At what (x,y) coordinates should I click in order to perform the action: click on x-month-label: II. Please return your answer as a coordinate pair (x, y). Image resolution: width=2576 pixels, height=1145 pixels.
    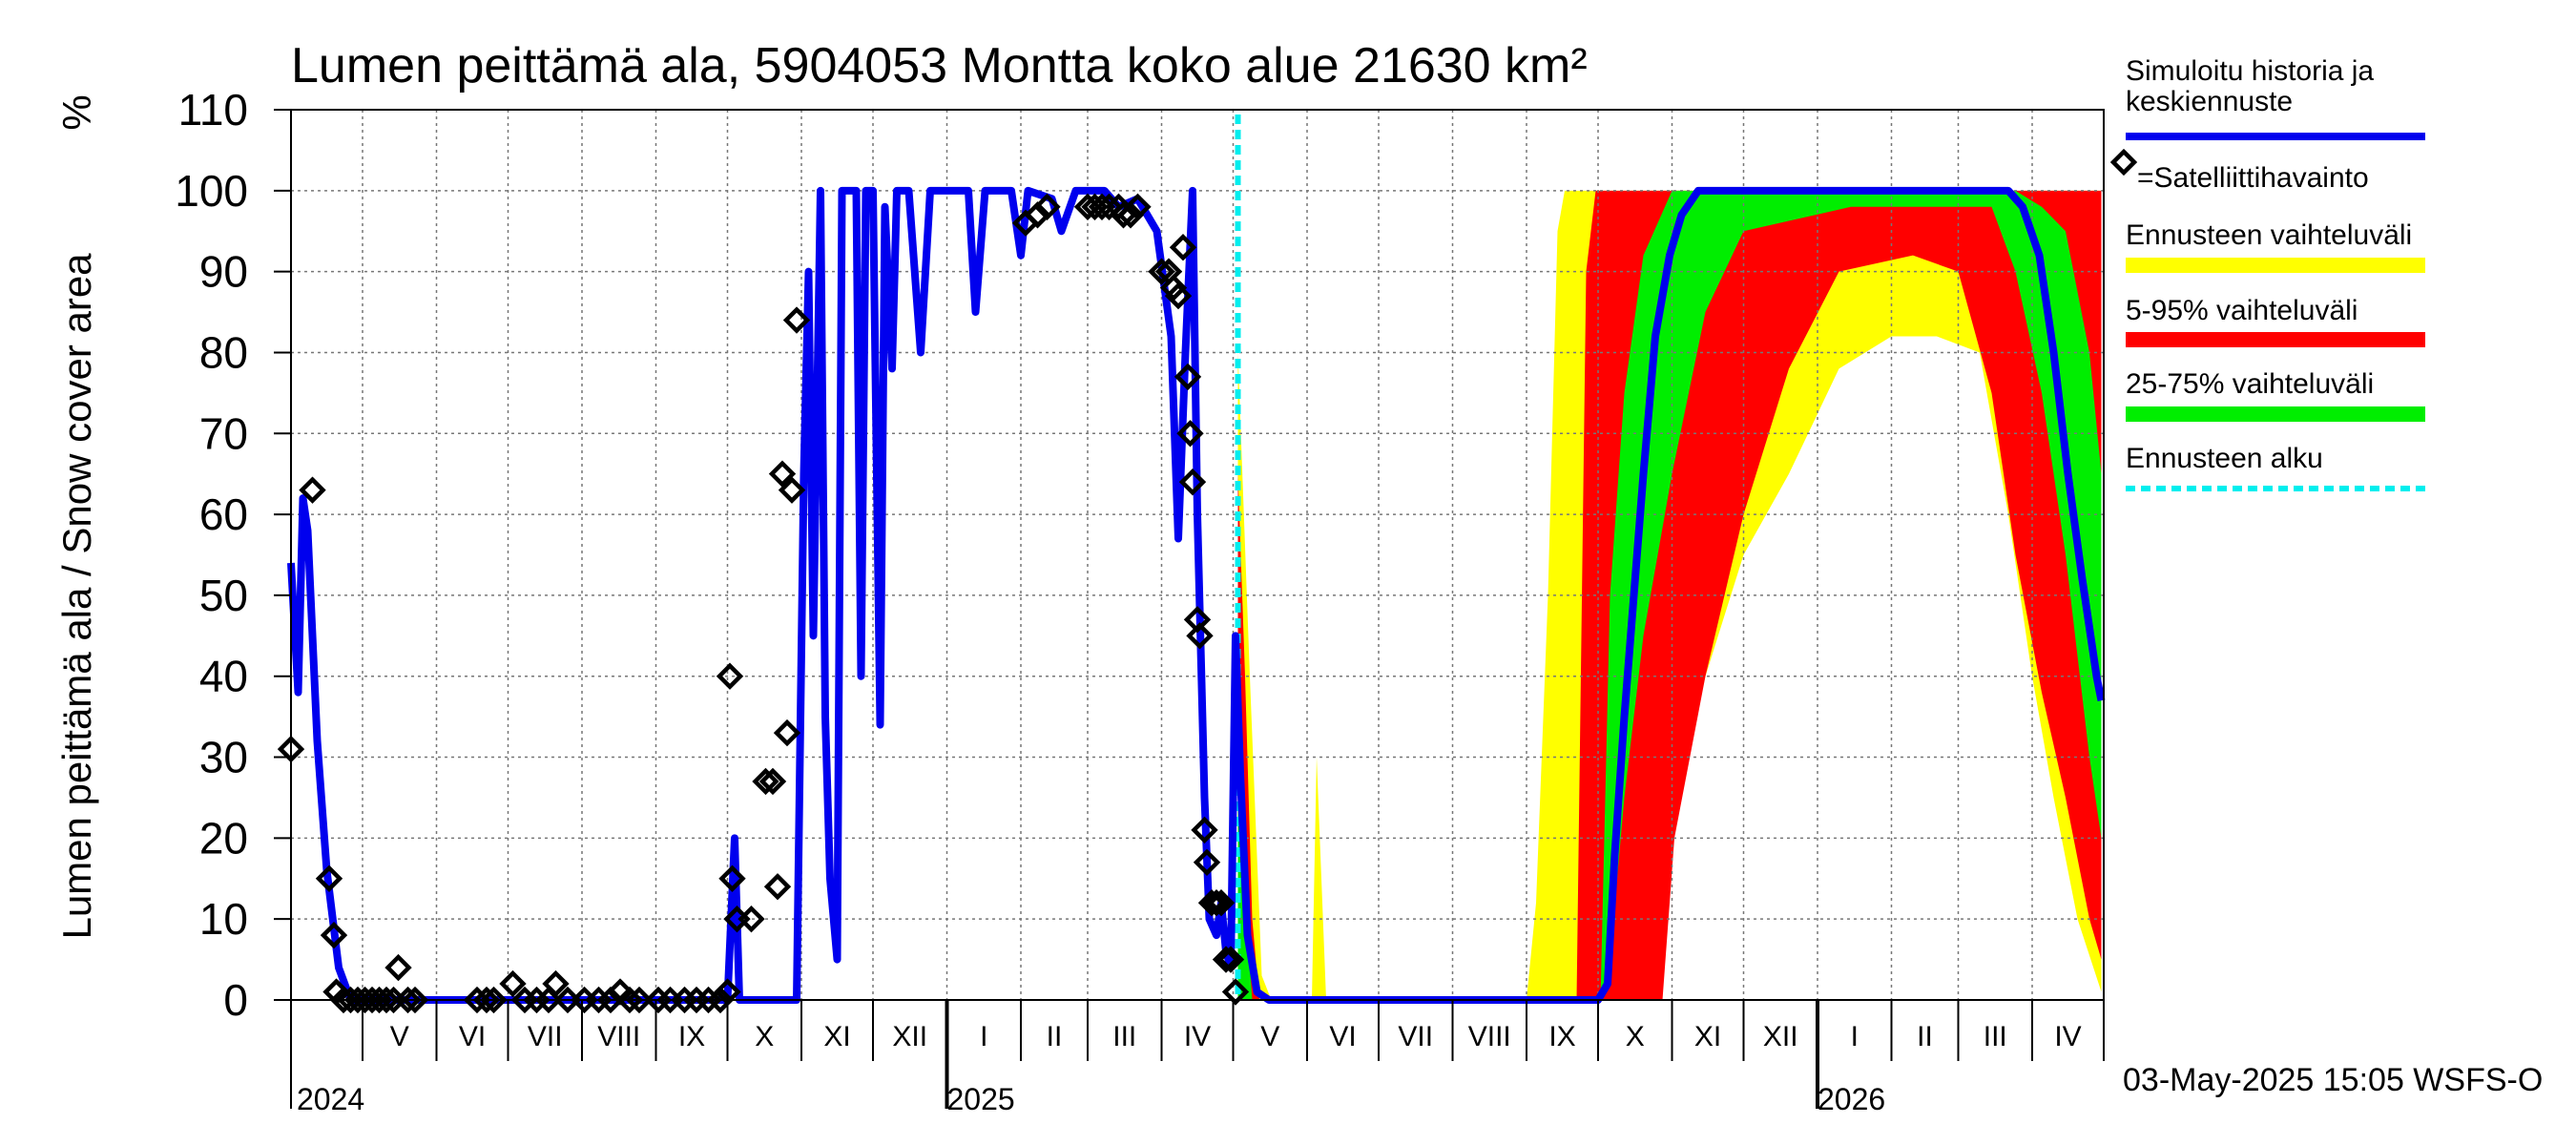
    Looking at the image, I should click on (1925, 1036).